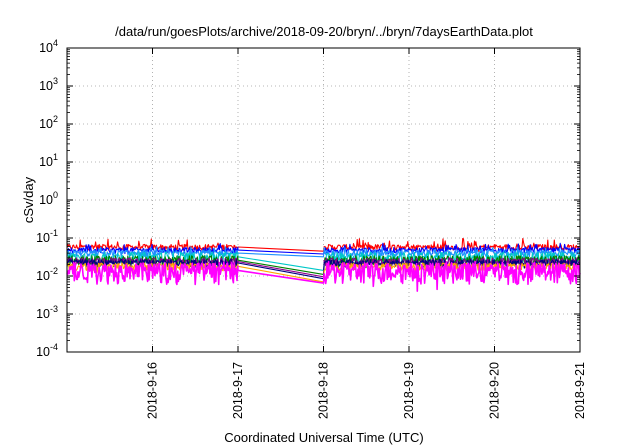  Describe the element at coordinates (54, 309) in the screenshot. I see `y-tick-exponent: -3` at that location.